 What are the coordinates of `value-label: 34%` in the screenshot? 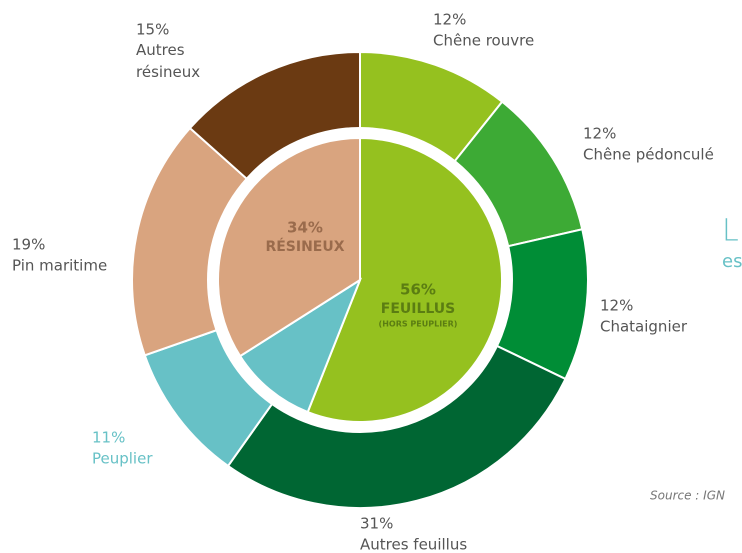 It's located at (305, 228).